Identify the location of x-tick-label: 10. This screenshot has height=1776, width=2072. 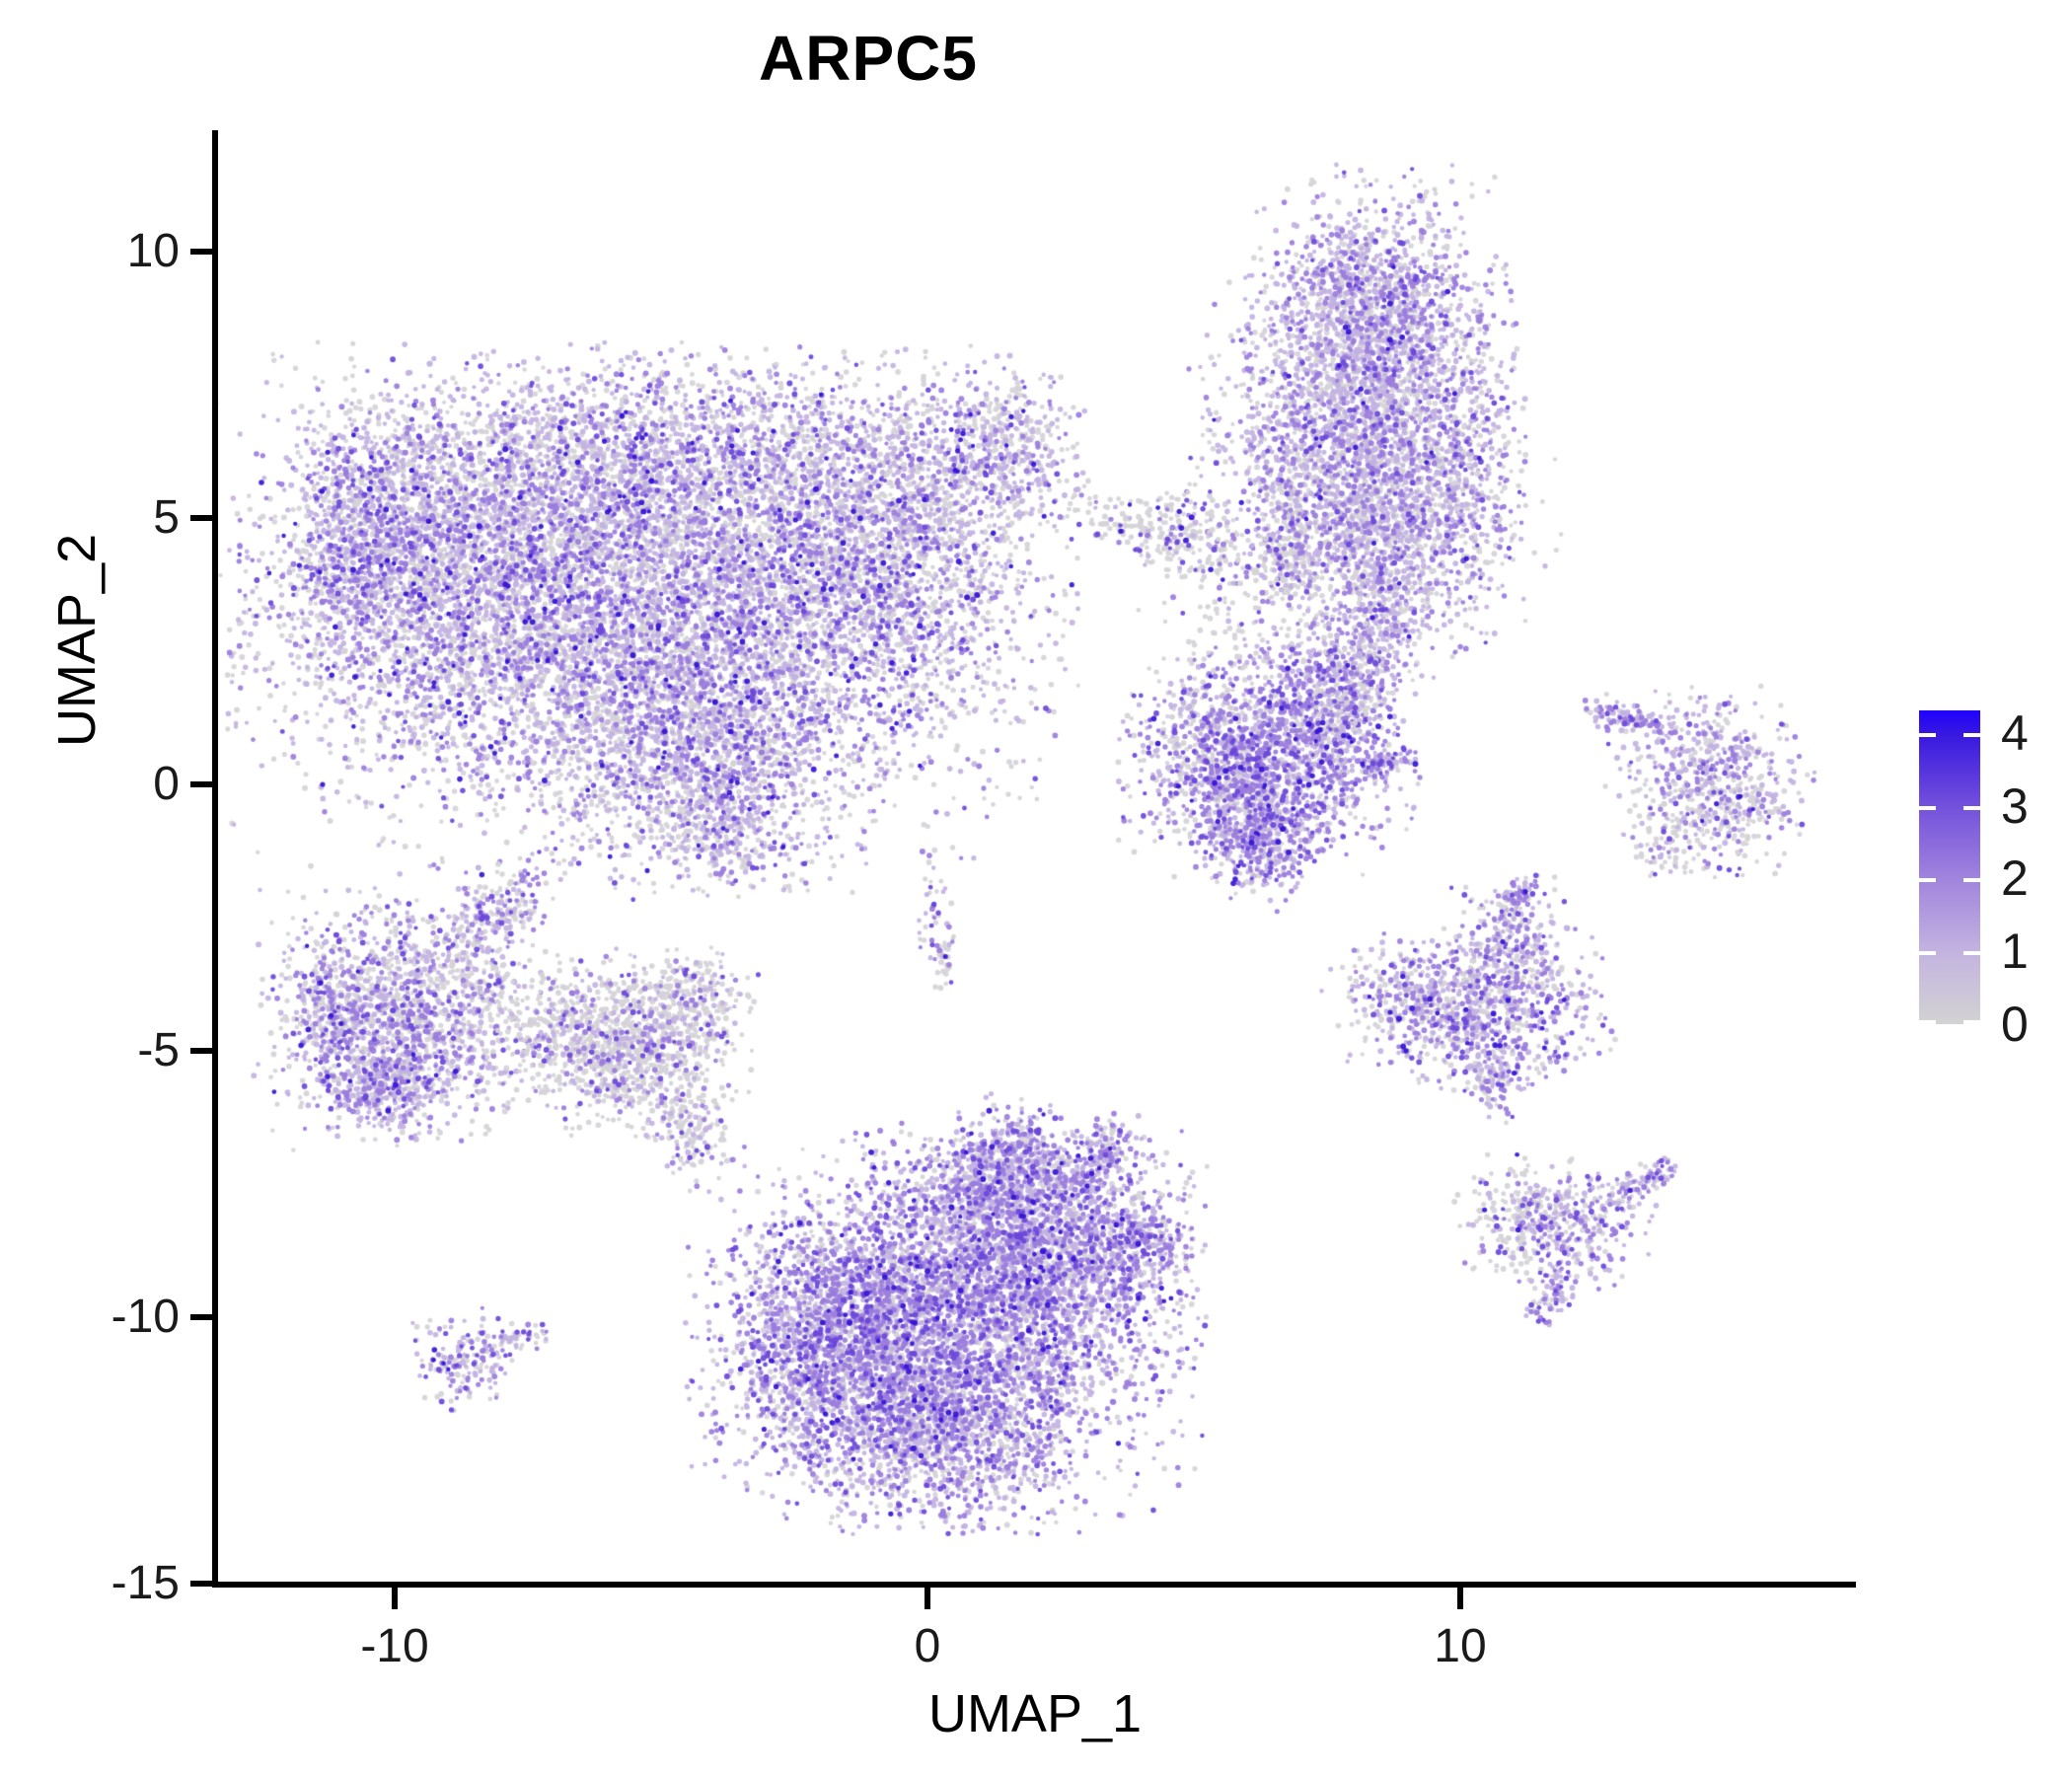
(1461, 1646).